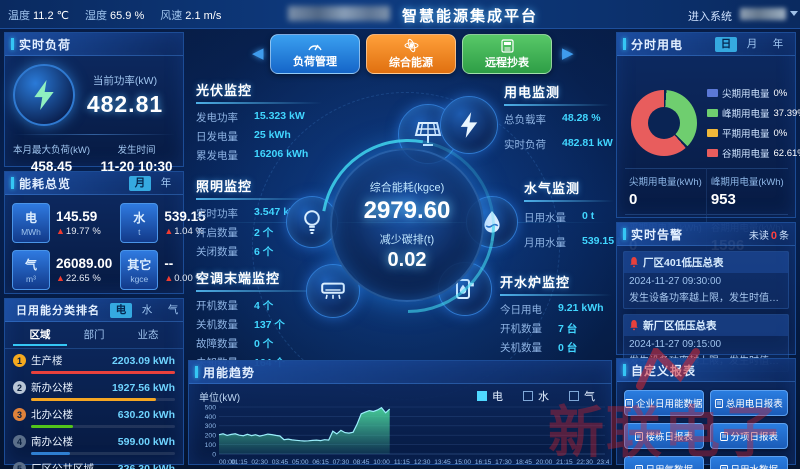 Image resolution: width=800 pixels, height=469 pixels. I want to click on column-department: 部门, so click(94, 335).